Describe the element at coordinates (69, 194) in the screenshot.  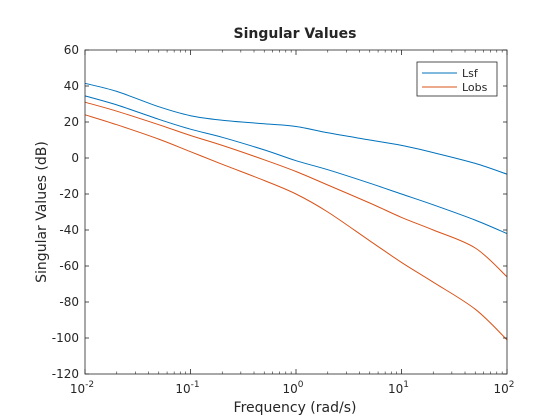
I see `y-tick-label: -20` at that location.